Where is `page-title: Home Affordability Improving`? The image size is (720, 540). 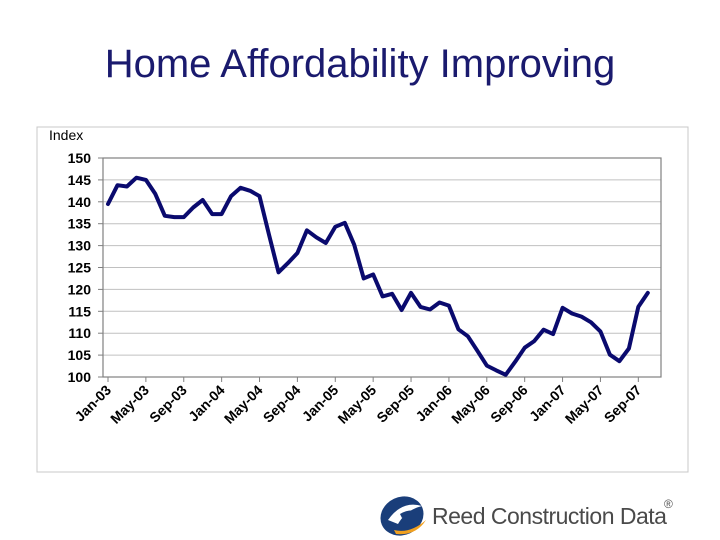 page-title: Home Affordability Improving is located at coordinates (360, 64).